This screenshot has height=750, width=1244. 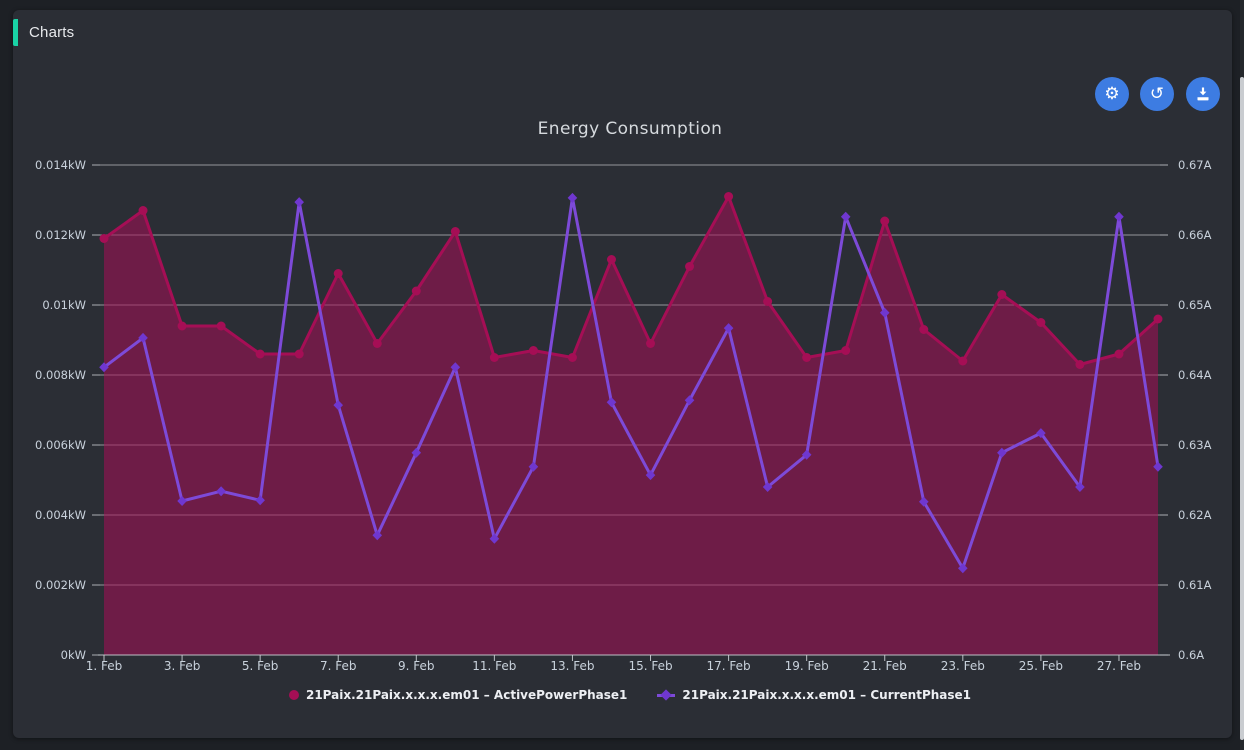 What do you see at coordinates (666, 695) in the screenshot?
I see `series-marker-diamond-icon` at bounding box center [666, 695].